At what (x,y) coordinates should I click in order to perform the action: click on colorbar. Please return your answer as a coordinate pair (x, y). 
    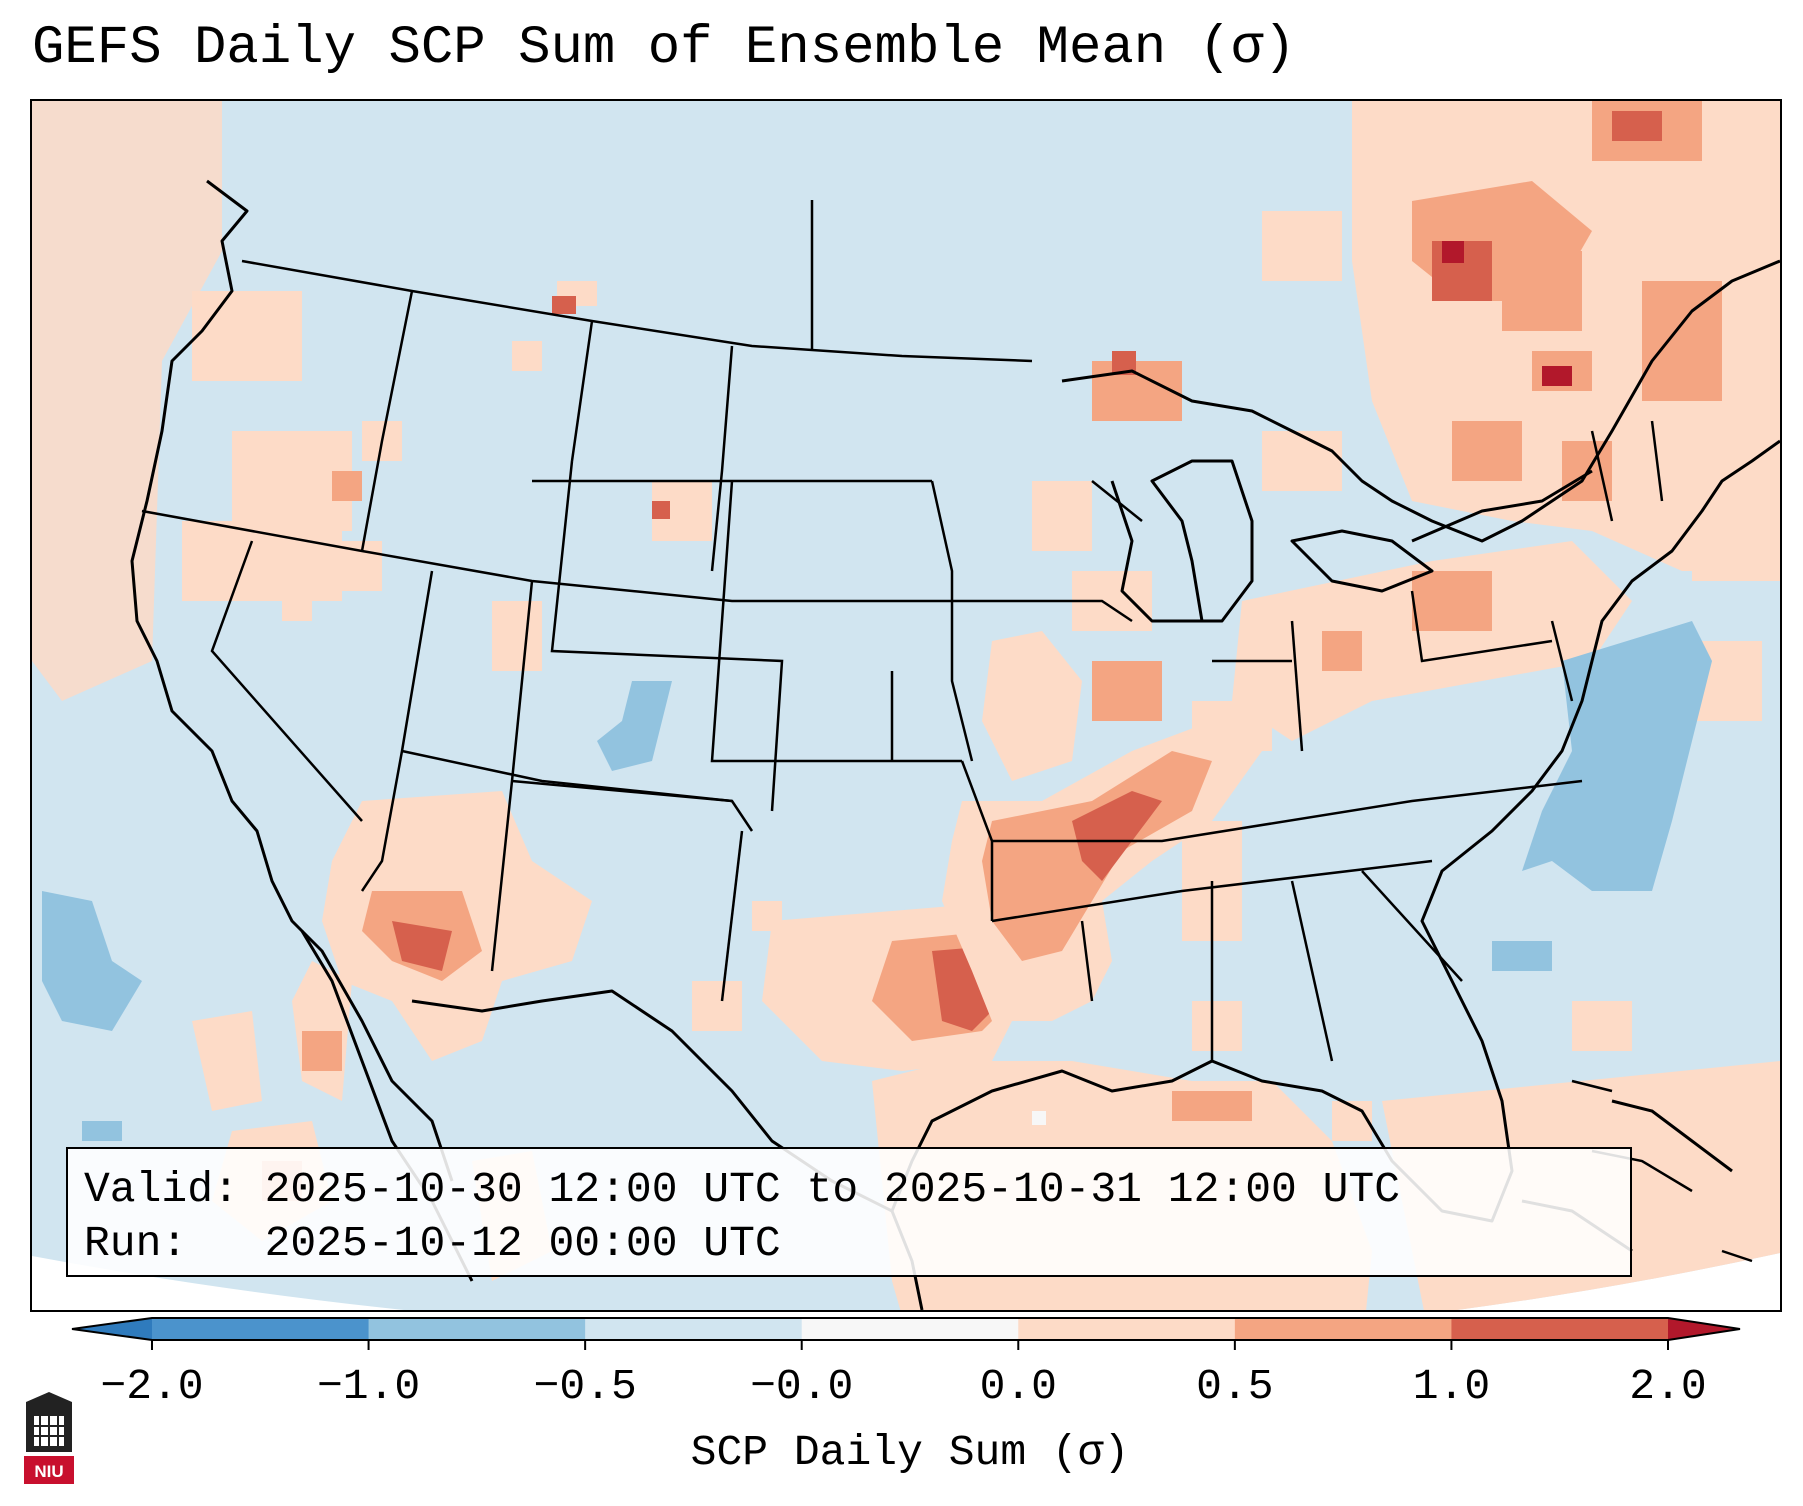
    Looking at the image, I should click on (906, 1333).